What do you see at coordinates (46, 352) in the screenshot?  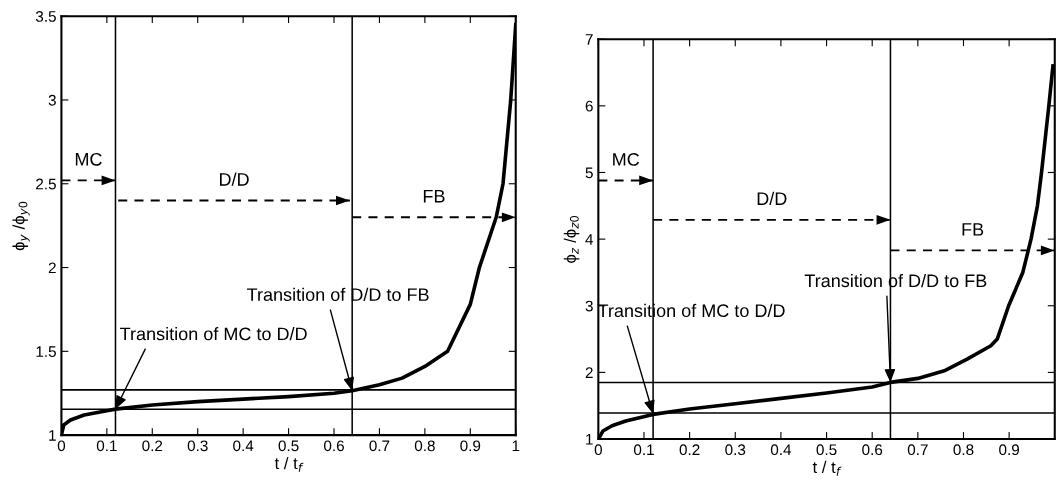 I see `y-tick-label: 1.5` at bounding box center [46, 352].